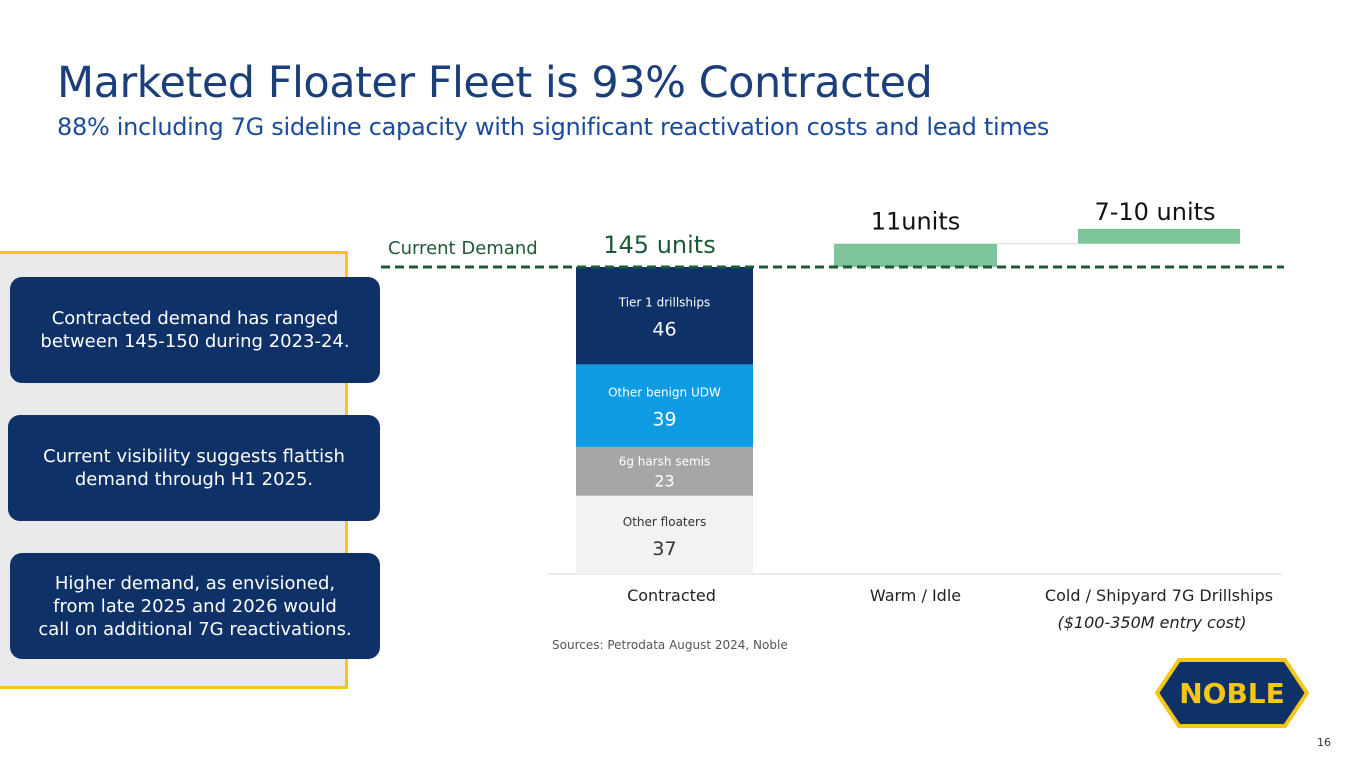 This screenshot has width=1365, height=768. Describe the element at coordinates (671, 595) in the screenshot. I see `category-label: Contracted` at that location.